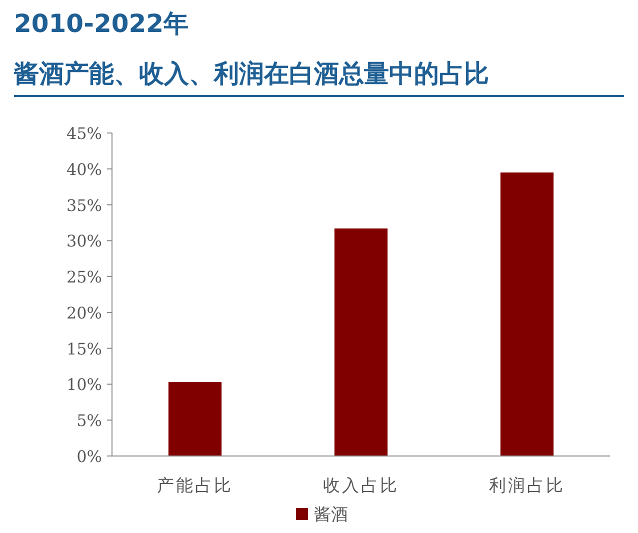 The image size is (638, 533). What do you see at coordinates (84, 241) in the screenshot?
I see `y-tick-label: 30%` at bounding box center [84, 241].